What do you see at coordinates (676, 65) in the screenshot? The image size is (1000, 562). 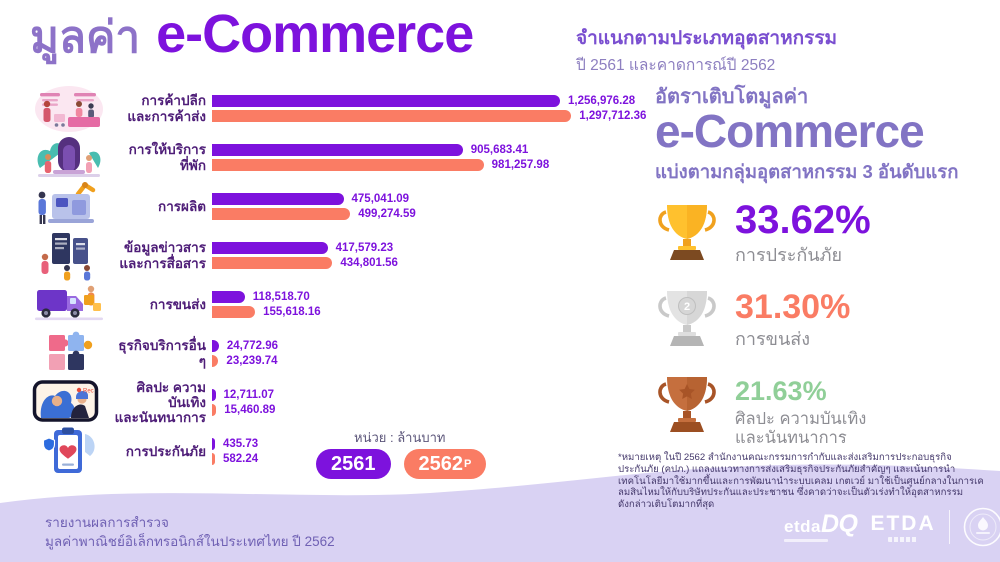 I see `subtitle-line2: ปี 2561 และคาดการณ์ปี 2562` at bounding box center [676, 65].